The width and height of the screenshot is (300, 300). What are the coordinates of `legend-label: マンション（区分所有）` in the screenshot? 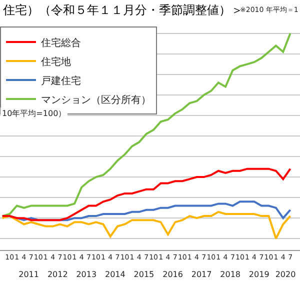 It's located at (96, 100).